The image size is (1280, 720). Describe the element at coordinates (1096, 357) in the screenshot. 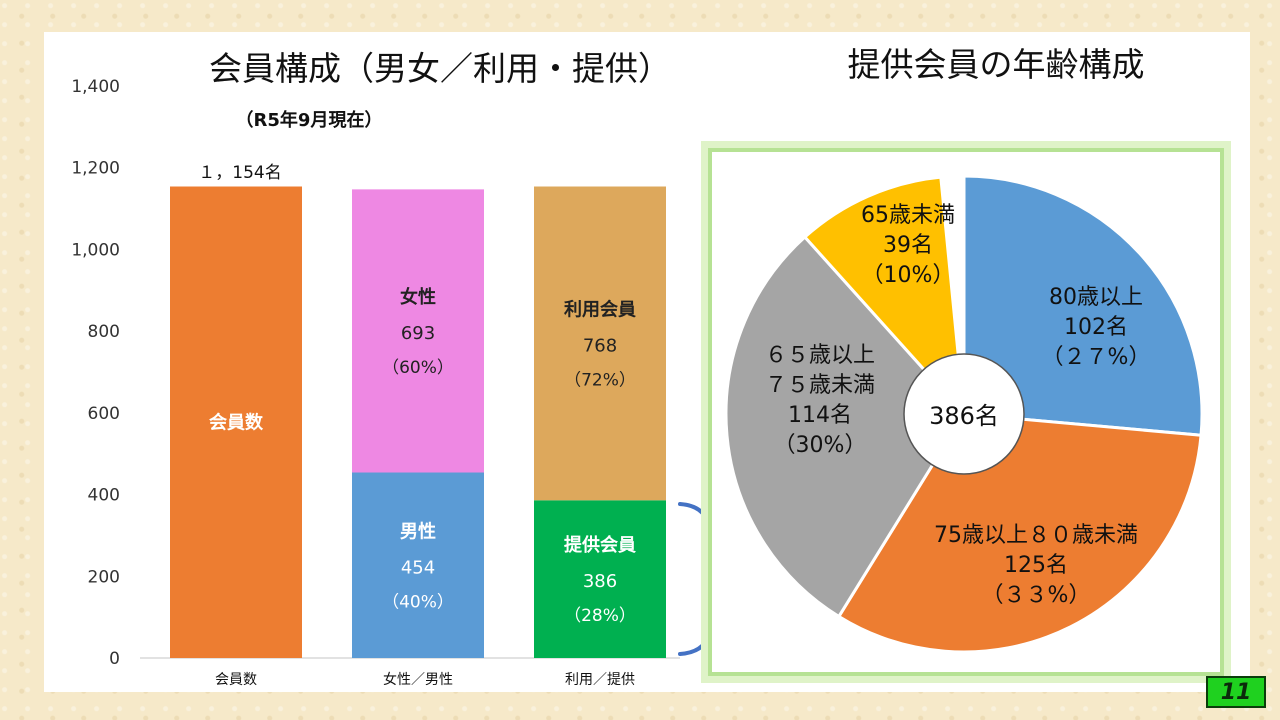

I see `pie-slice-label: （２７%）` at that location.